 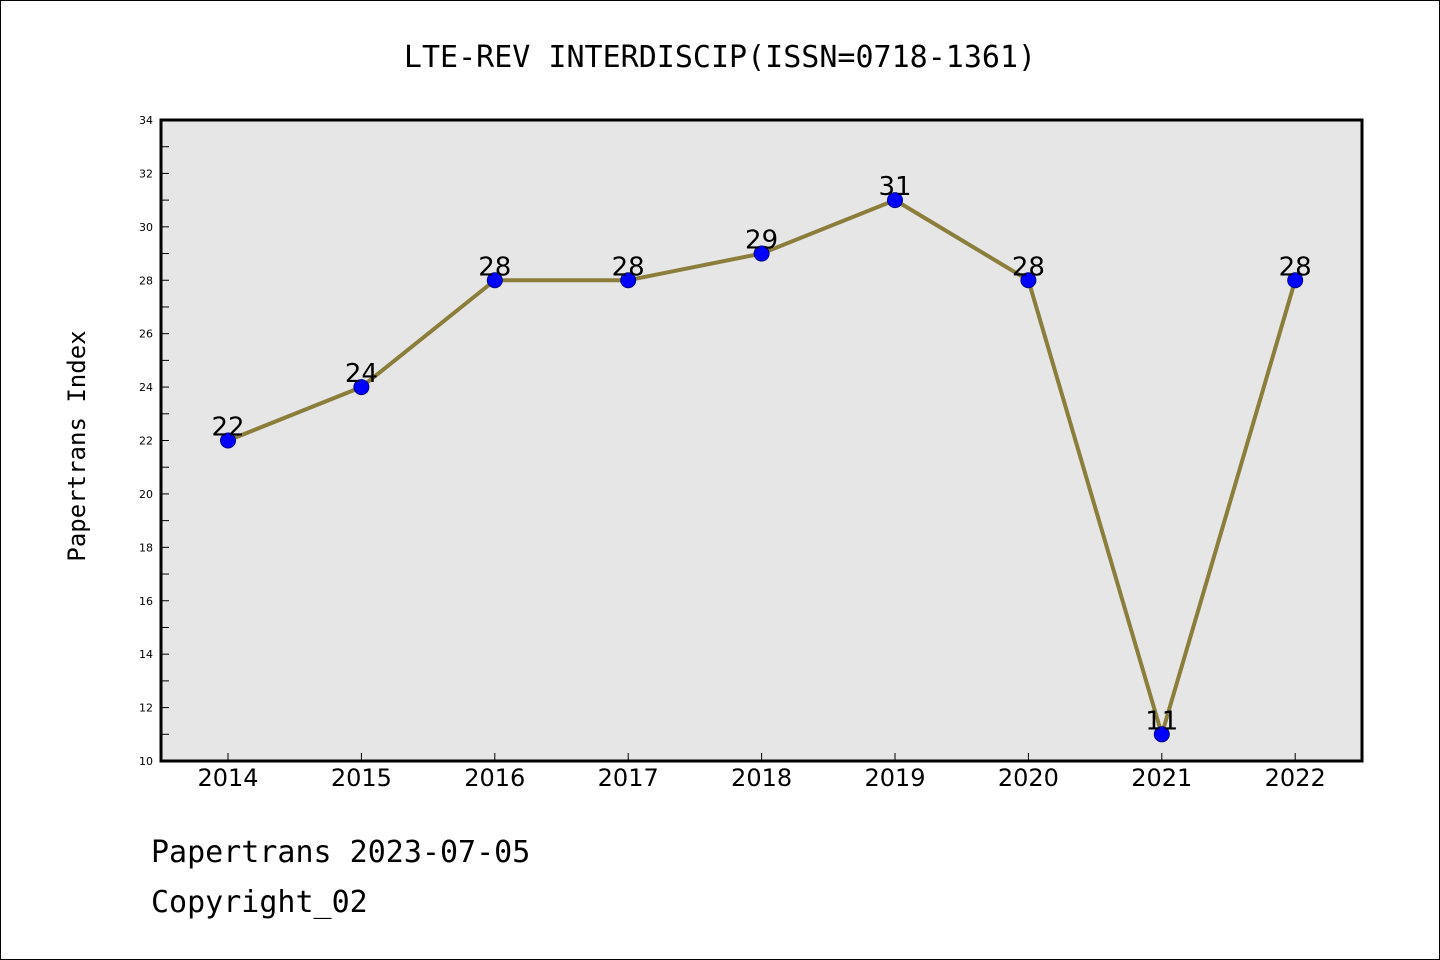 What do you see at coordinates (761, 778) in the screenshot?
I see `x-tick-label: 2018` at bounding box center [761, 778].